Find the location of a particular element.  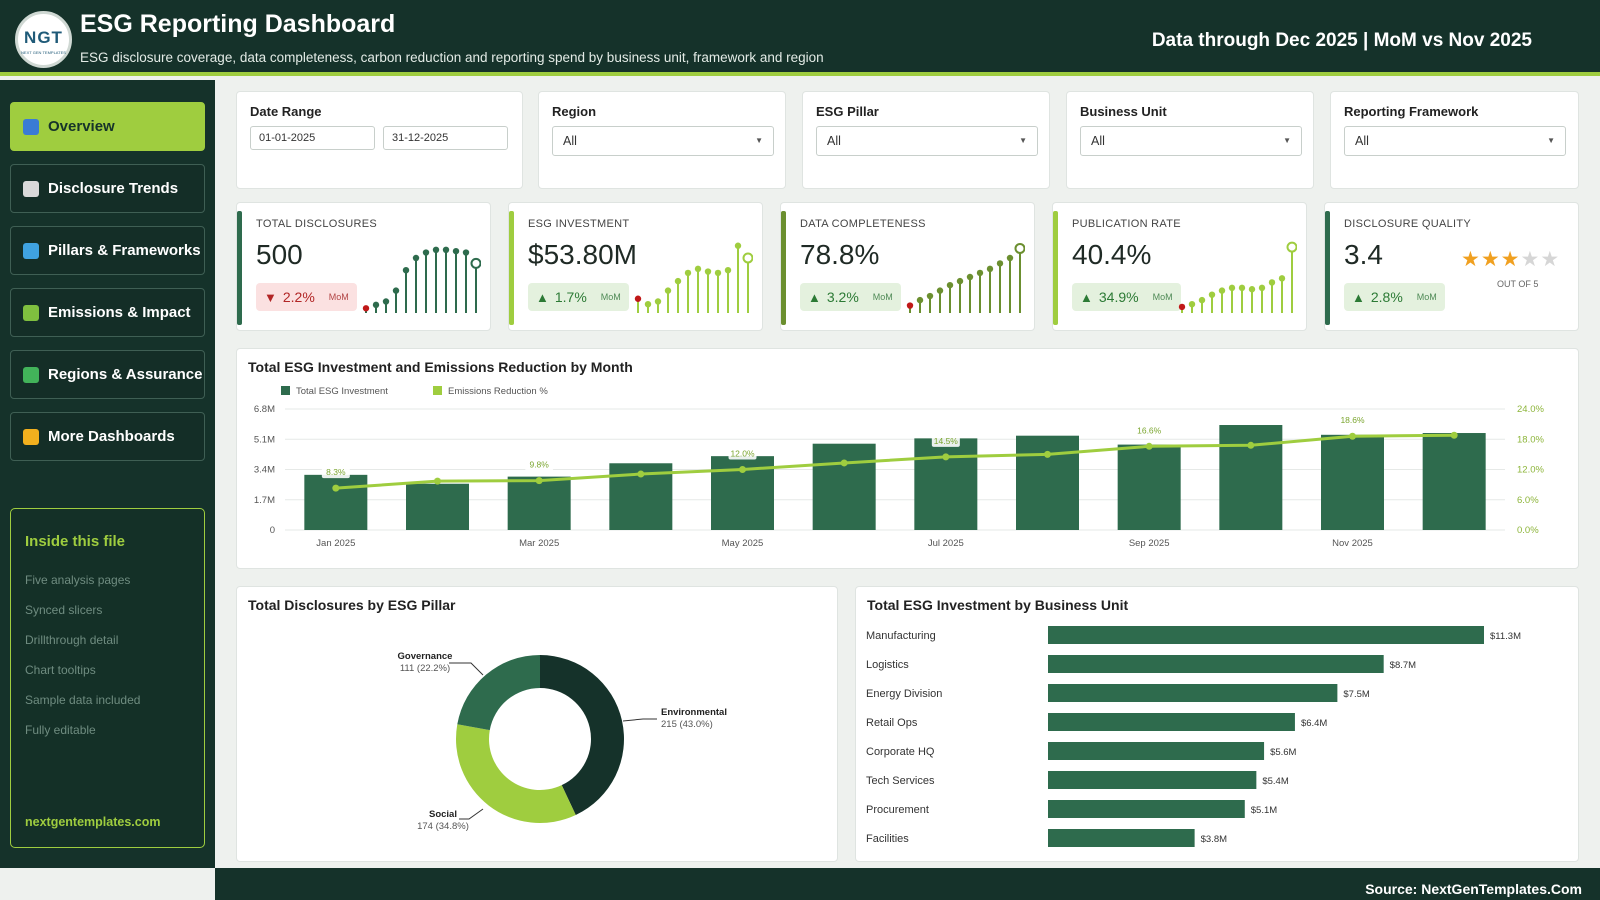

legend-label: Emissions Reduction % is located at coordinates (498, 391).